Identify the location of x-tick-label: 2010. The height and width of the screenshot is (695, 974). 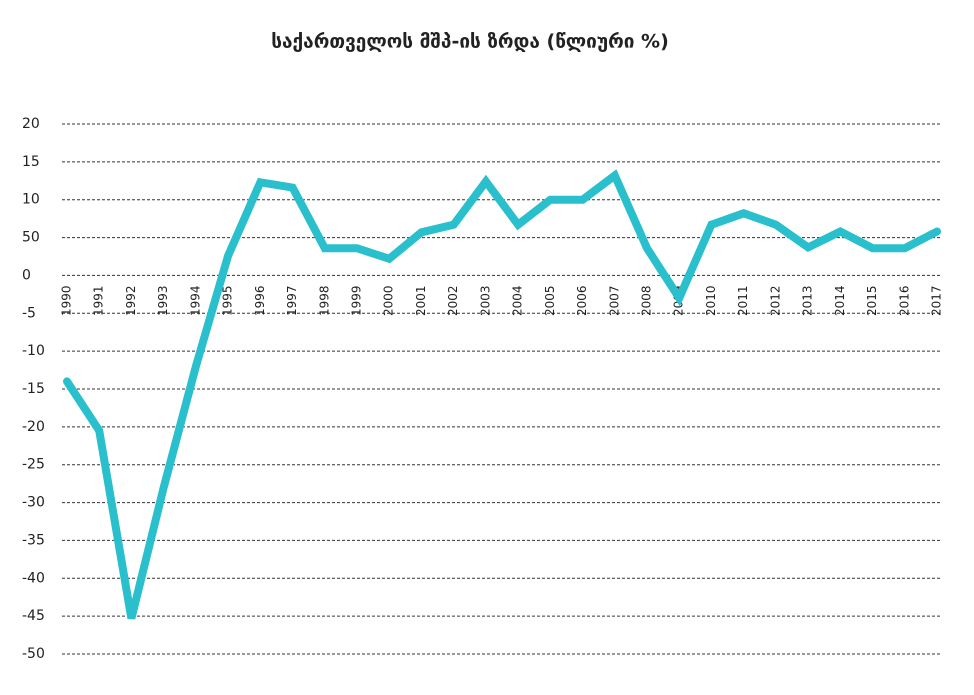
(711, 300).